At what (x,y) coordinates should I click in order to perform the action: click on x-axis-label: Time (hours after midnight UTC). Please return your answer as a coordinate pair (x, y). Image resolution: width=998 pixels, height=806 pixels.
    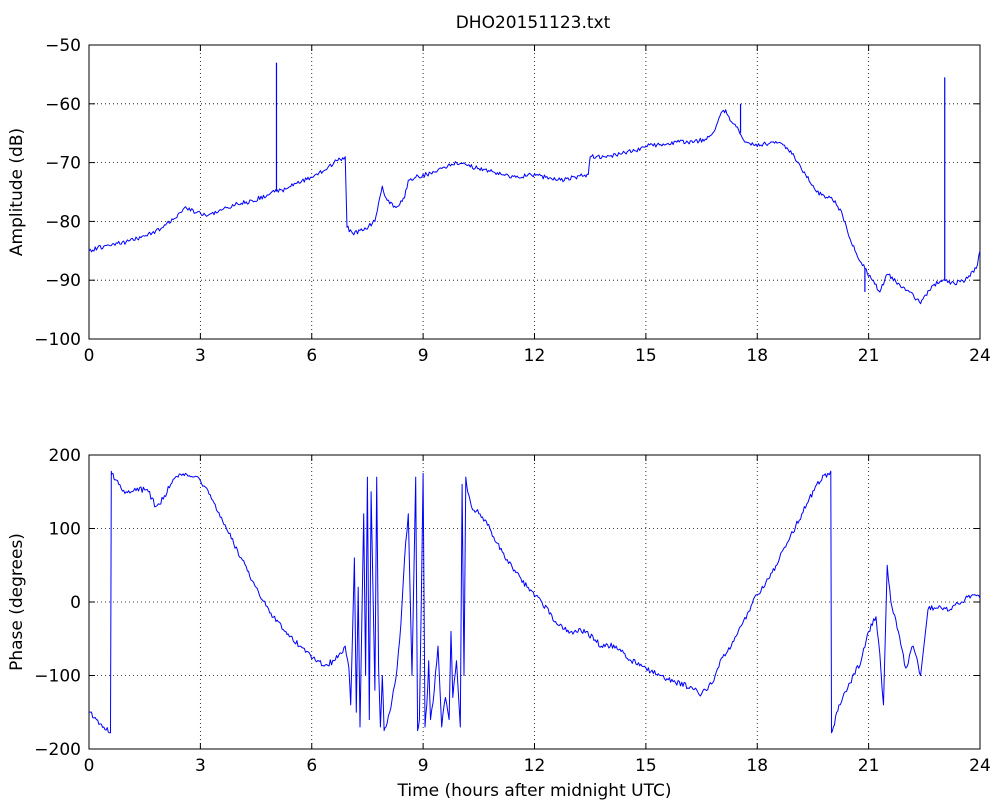
    Looking at the image, I should click on (533, 791).